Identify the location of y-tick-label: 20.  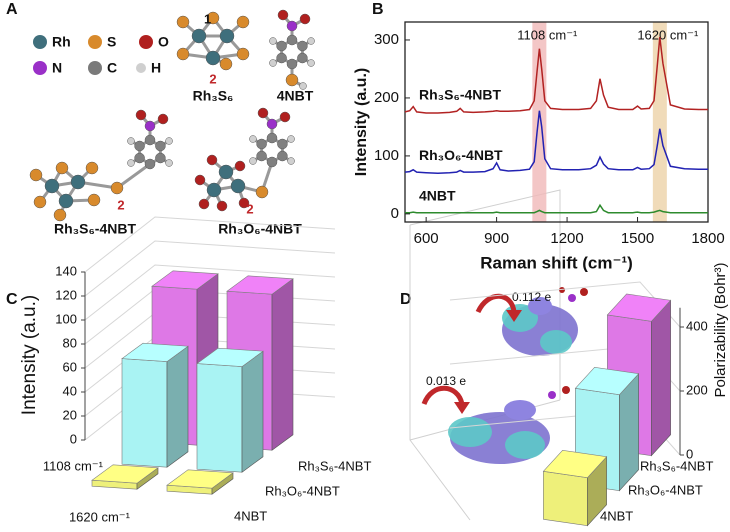
(70, 414).